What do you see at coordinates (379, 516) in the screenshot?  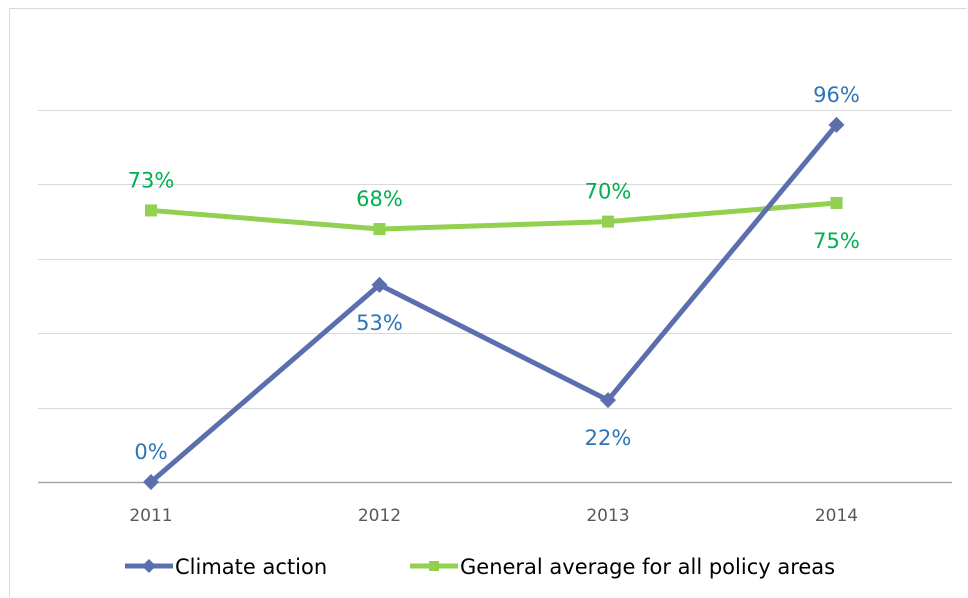 I see `x-tick-label: 2012` at bounding box center [379, 516].